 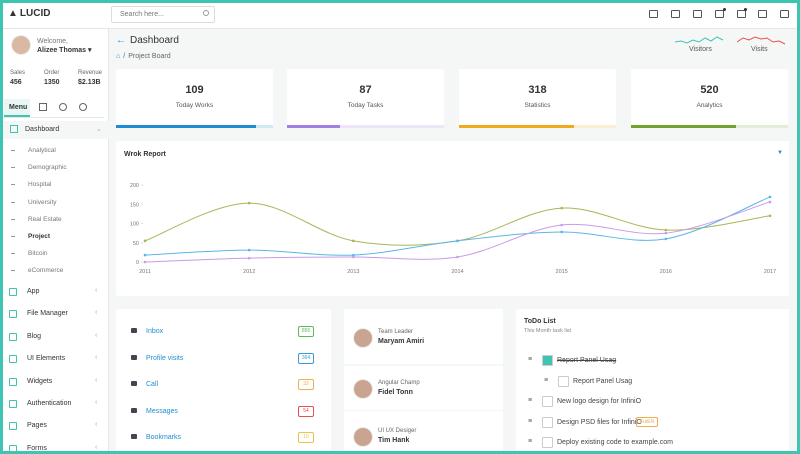 What do you see at coordinates (124, 56) in the screenshot?
I see `breadcrumb-sep: /` at bounding box center [124, 56].